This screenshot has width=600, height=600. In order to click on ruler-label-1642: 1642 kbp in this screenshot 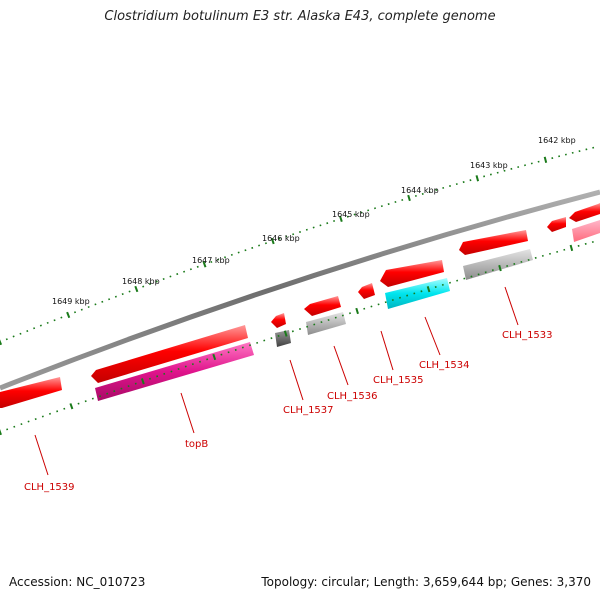, I will do `click(557, 140)`.